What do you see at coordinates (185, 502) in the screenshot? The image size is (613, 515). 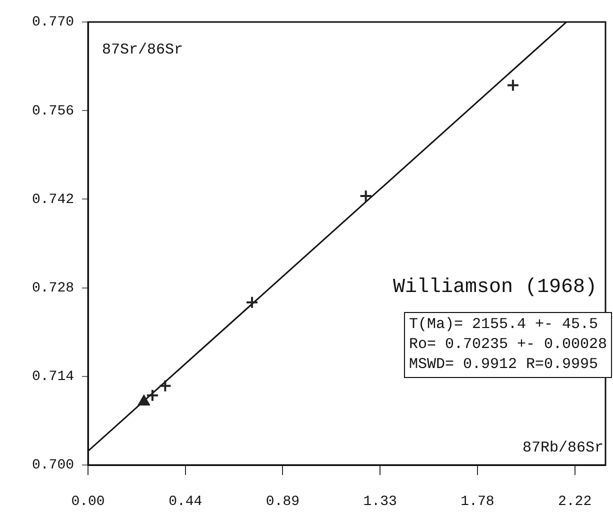 I see `x-tick-label: 0.44` at bounding box center [185, 502].